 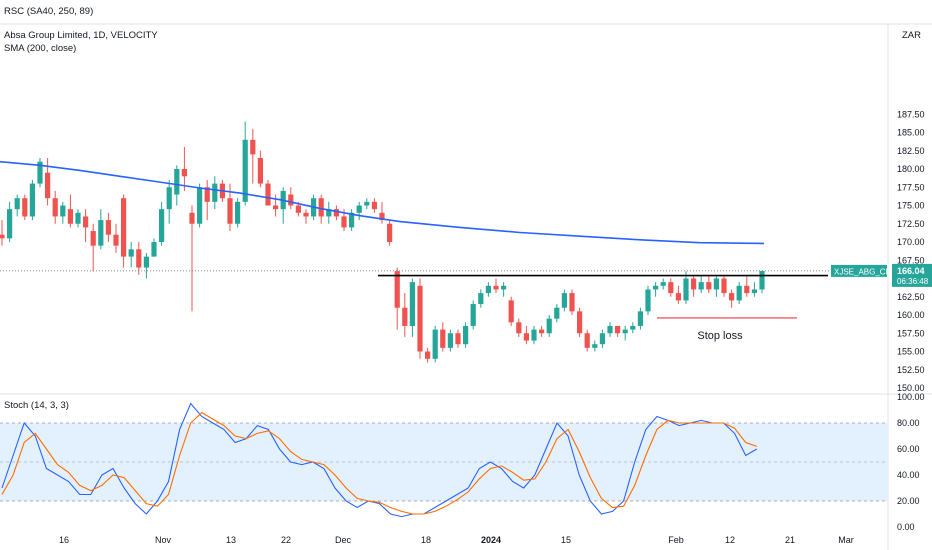 What do you see at coordinates (911, 133) in the screenshot?
I see `price-tick-label: 185.00` at bounding box center [911, 133].